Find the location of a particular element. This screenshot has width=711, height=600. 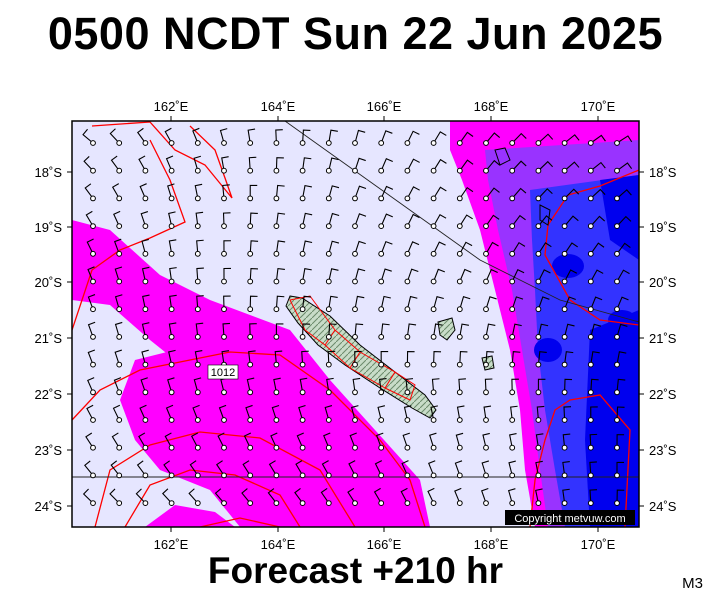

lat-label-left: 22˚S is located at coordinates (49, 394).